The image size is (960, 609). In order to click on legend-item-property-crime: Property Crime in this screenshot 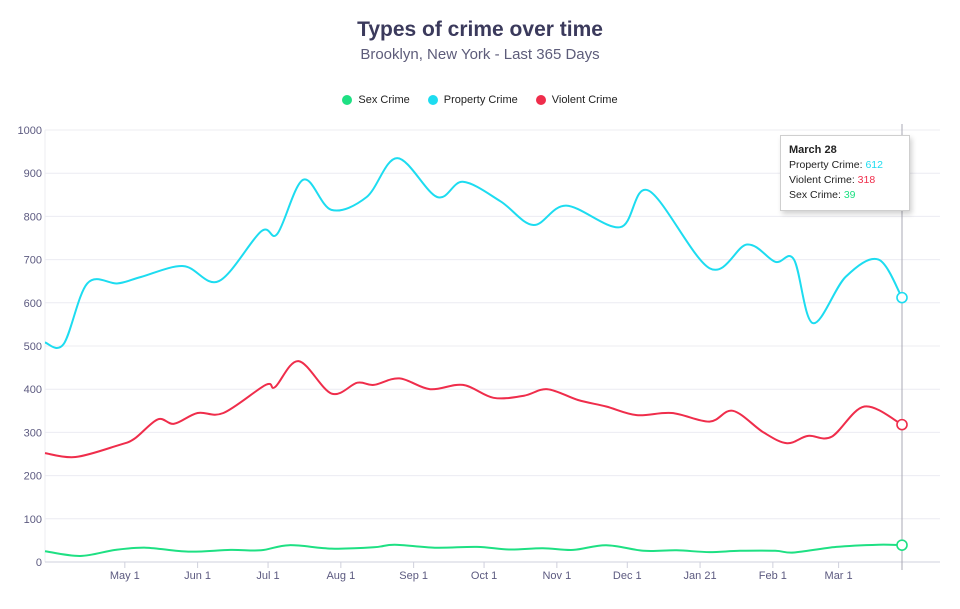, I will do `click(472, 100)`.